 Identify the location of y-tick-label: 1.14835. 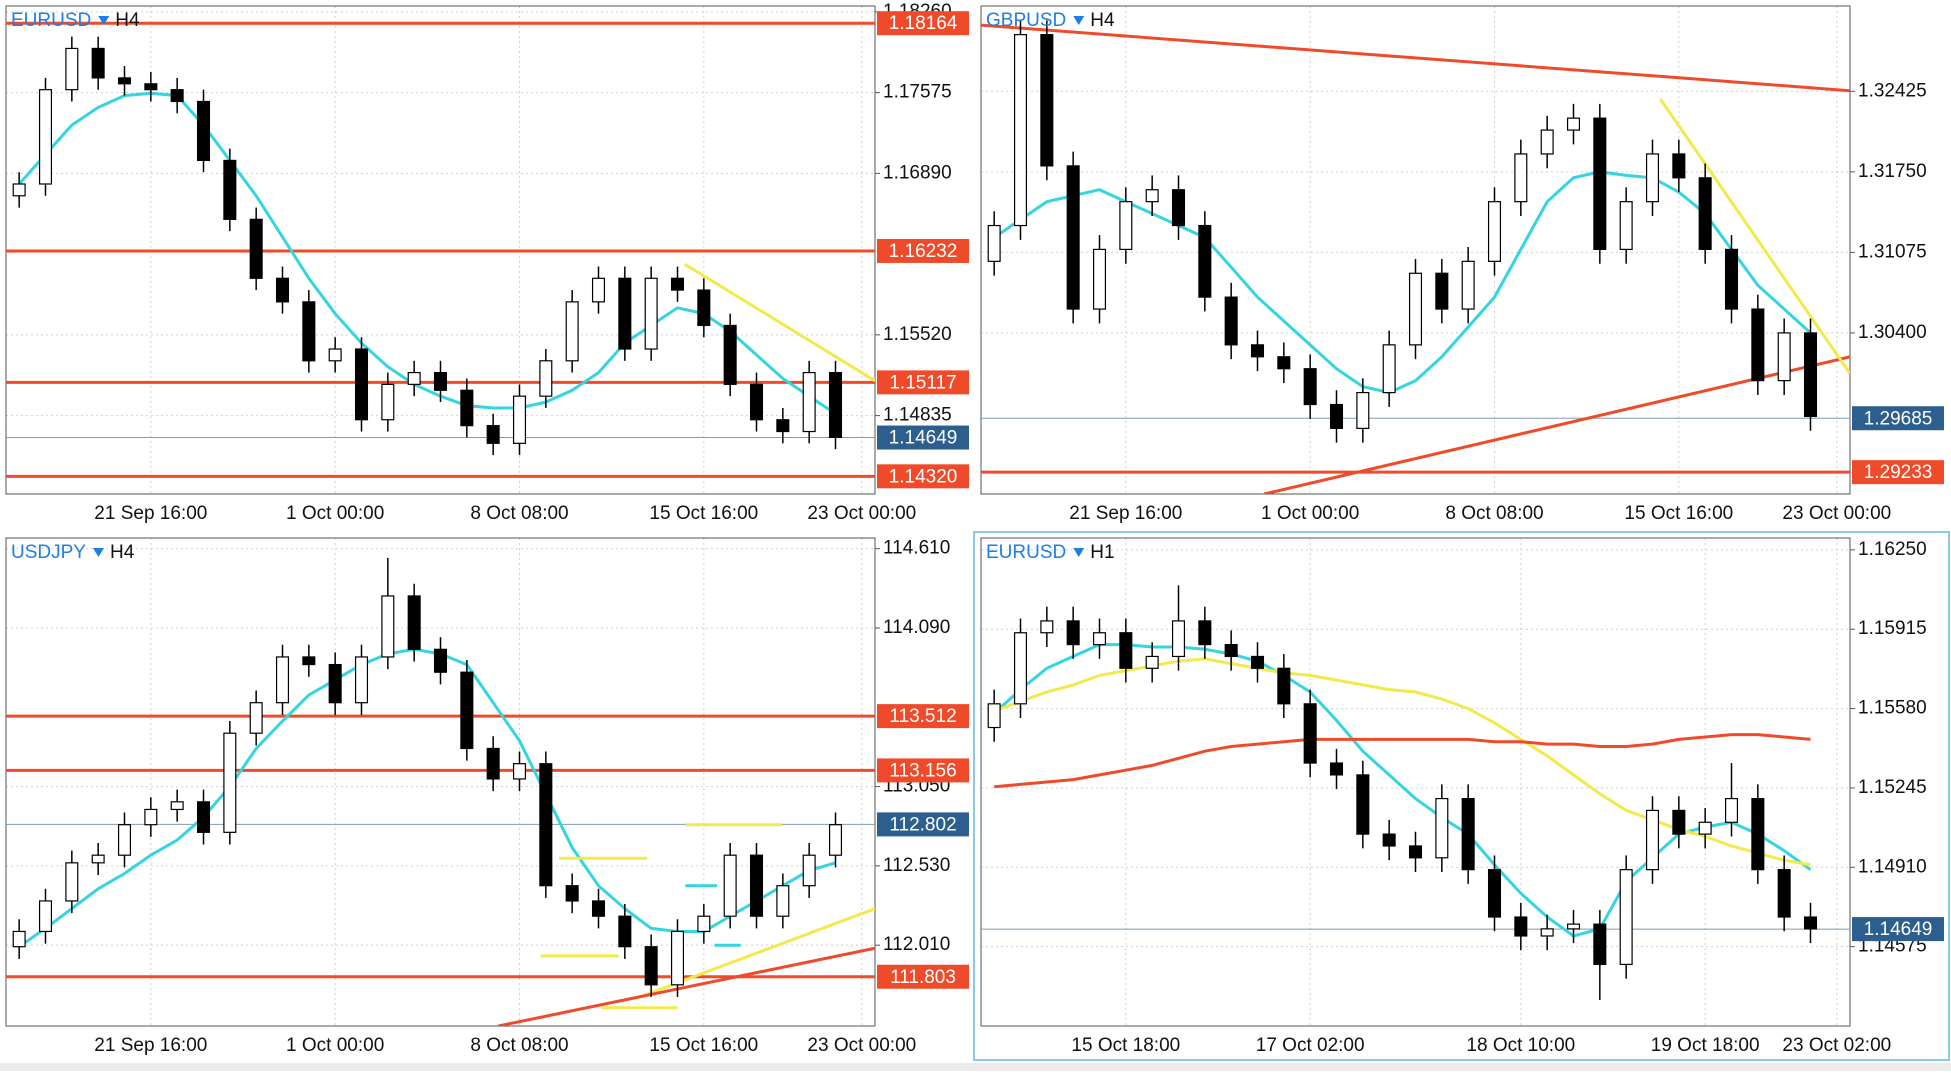
(917, 415).